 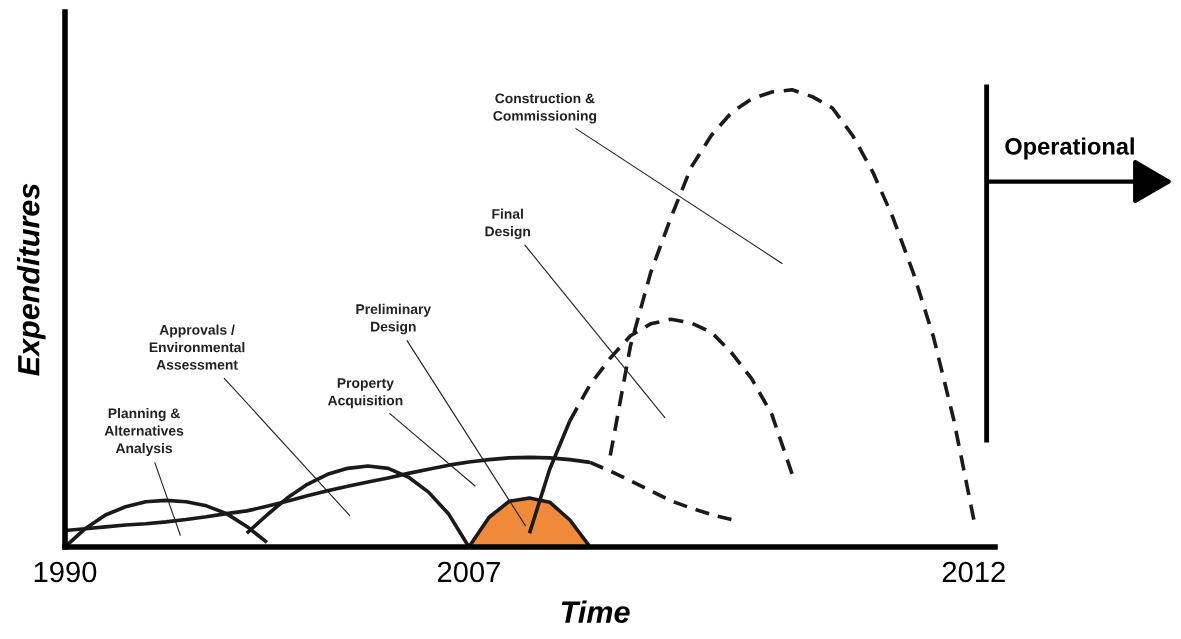 What do you see at coordinates (468, 572) in the screenshot?
I see `x-tick-label: 2007` at bounding box center [468, 572].